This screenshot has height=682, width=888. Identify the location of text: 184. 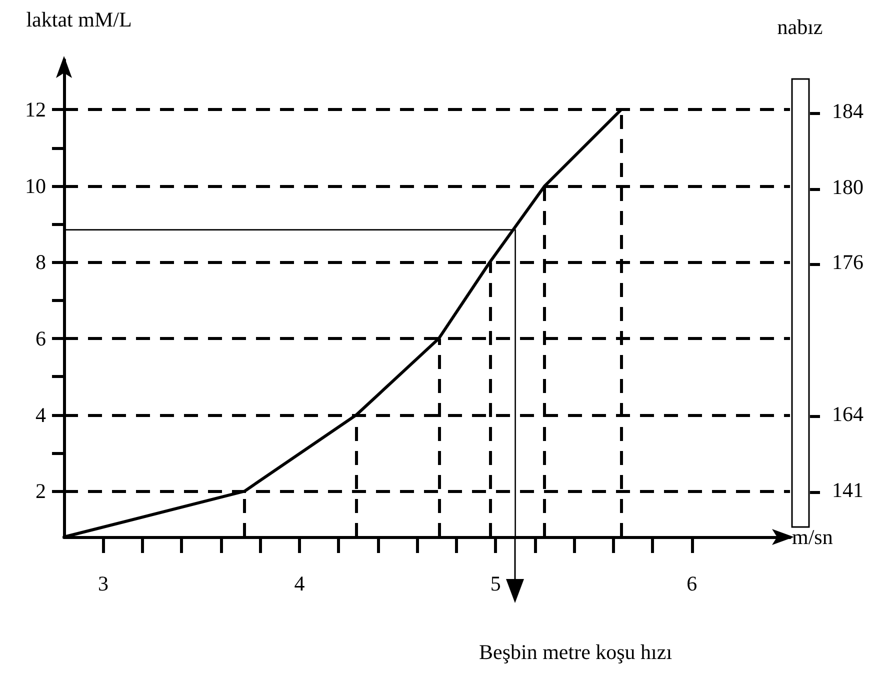
(837, 111).